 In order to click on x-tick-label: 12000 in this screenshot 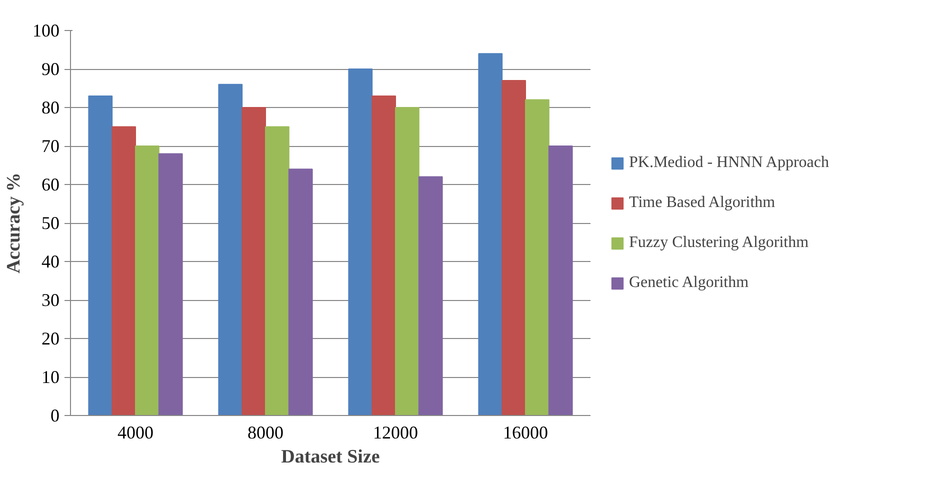, I will do `click(395, 432)`.